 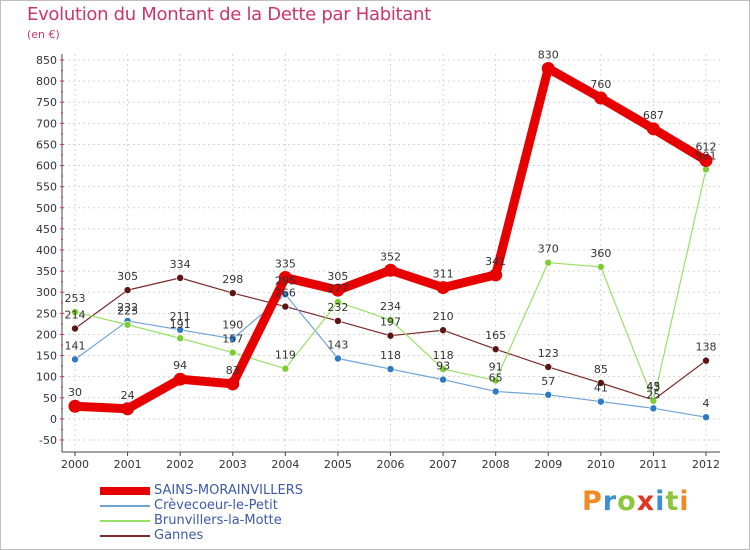 What do you see at coordinates (46, 292) in the screenshot?
I see `y-tick-label: 300` at bounding box center [46, 292].